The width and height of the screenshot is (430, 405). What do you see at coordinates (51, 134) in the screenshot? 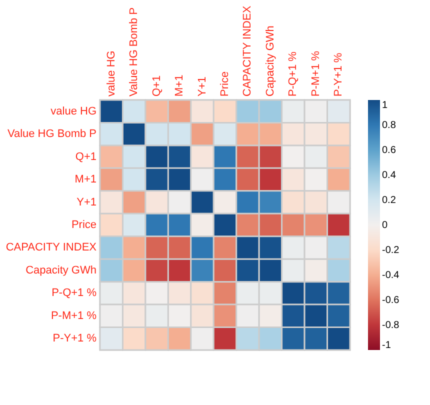
I see `y-tick-label: Value HG Bomb P` at bounding box center [51, 134].